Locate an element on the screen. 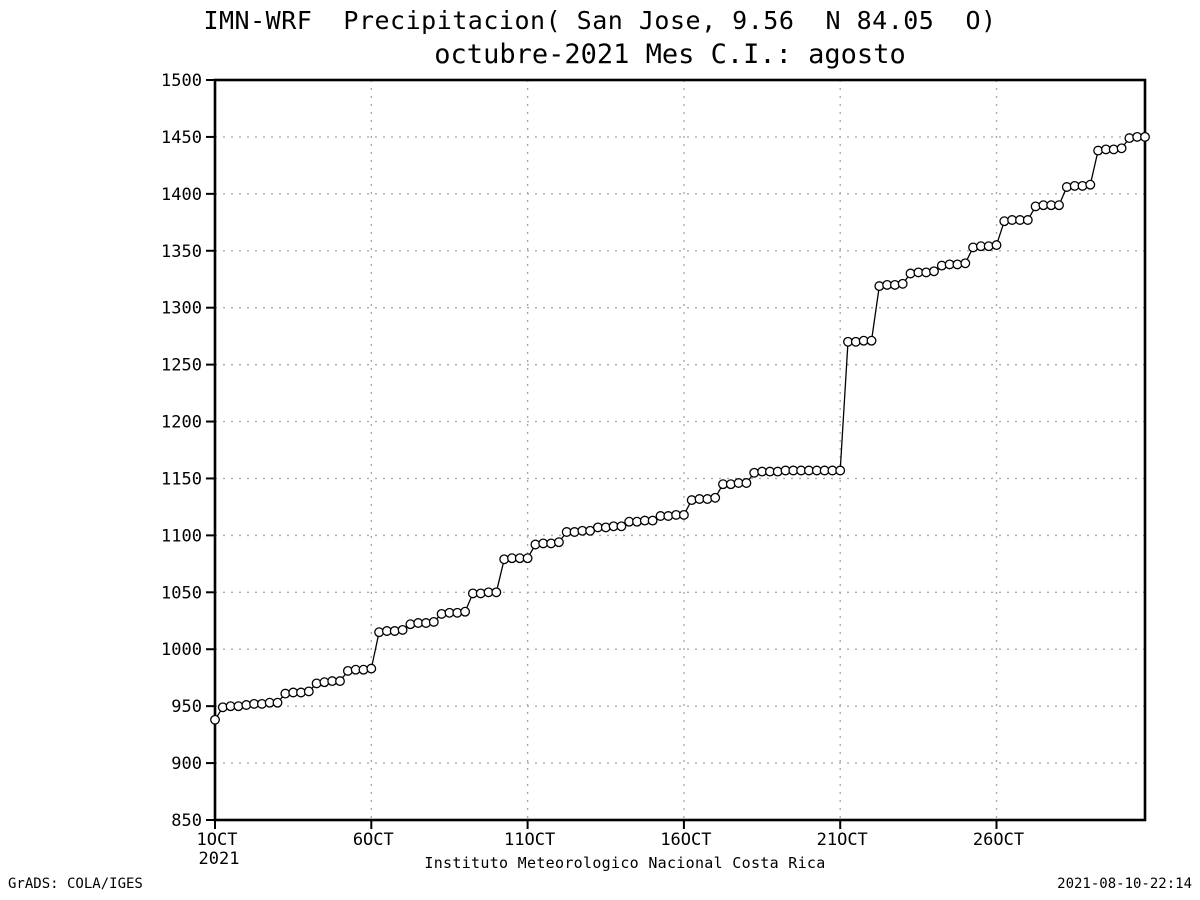  y-tick-label: 1500 is located at coordinates (181, 81).